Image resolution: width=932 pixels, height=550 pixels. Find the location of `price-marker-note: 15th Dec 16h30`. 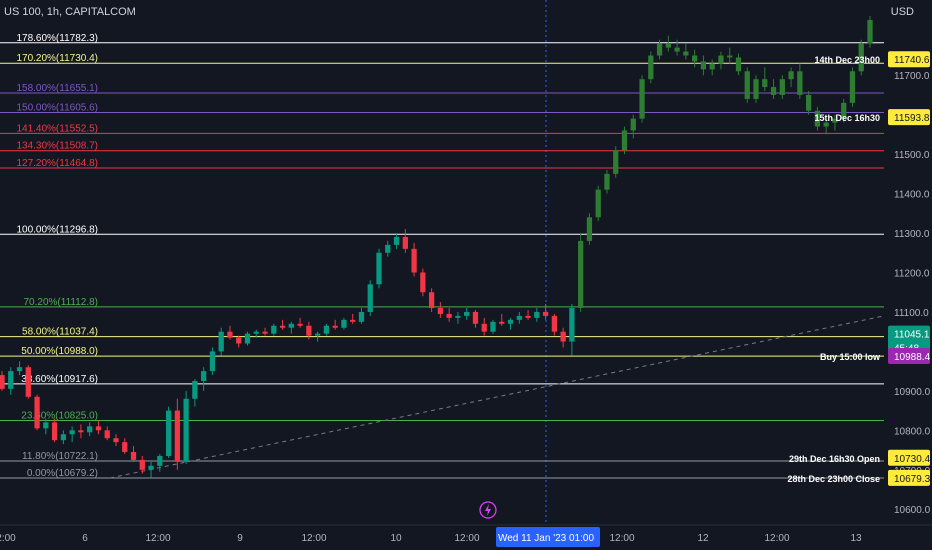

price-marker-note: 15th Dec 16h30 is located at coordinates (847, 118).